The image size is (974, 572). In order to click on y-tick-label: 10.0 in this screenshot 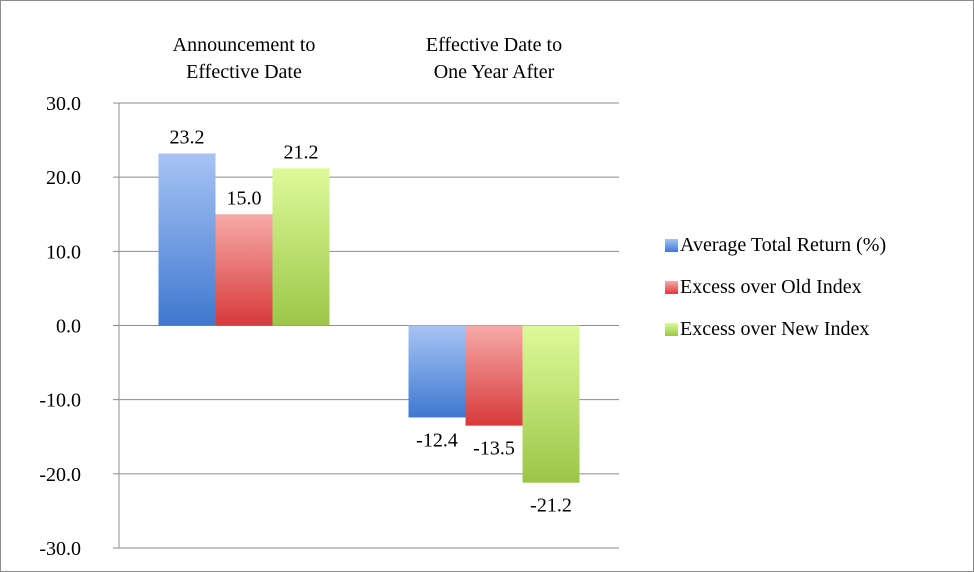, I will do `click(63, 252)`.